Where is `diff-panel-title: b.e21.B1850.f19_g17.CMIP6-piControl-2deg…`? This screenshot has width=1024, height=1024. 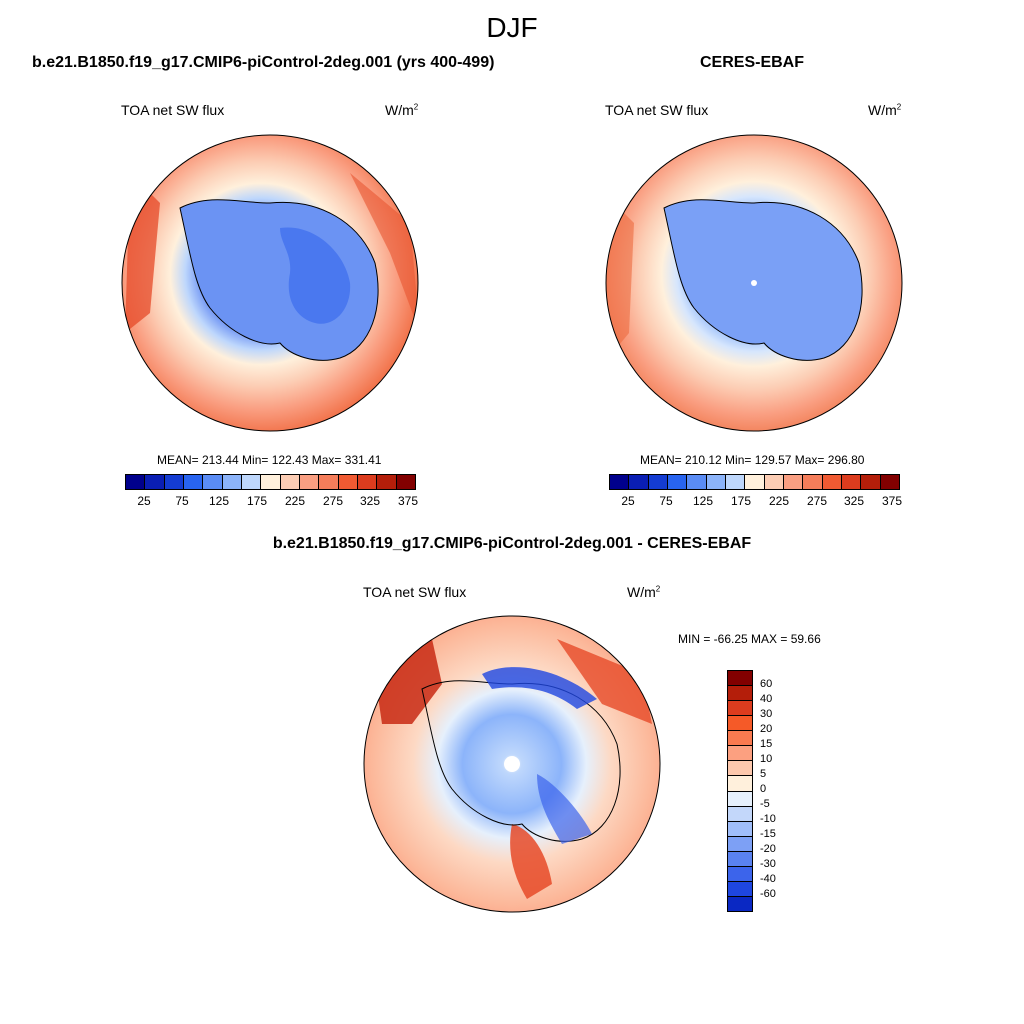 diff-panel-title: b.e21.B1850.f19_g17.CMIP6-piControl-2deg… is located at coordinates (512, 543).